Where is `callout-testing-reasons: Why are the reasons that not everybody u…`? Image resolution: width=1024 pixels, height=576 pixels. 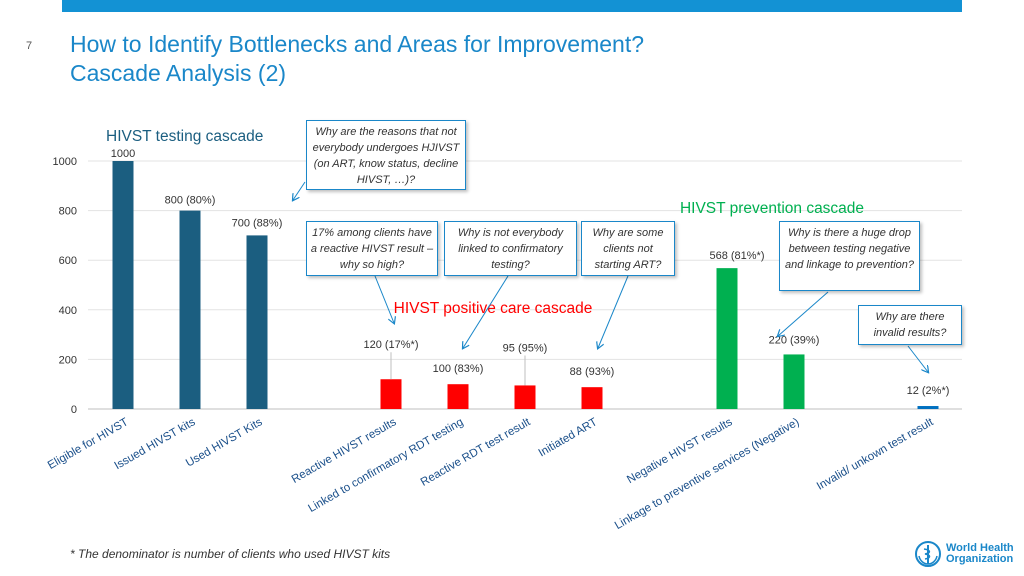 callout-testing-reasons: Why are the reasons that not everybody u… is located at coordinates (386, 155).